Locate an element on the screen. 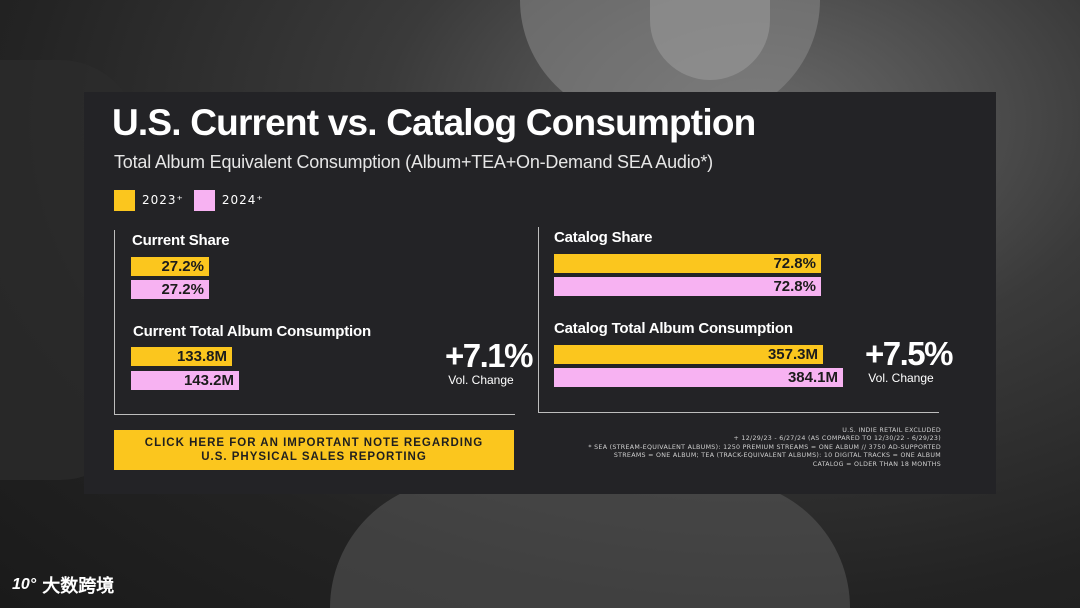 Image resolution: width=1080 pixels, height=608 pixels. watermark-logo: 10° is located at coordinates (24, 584).